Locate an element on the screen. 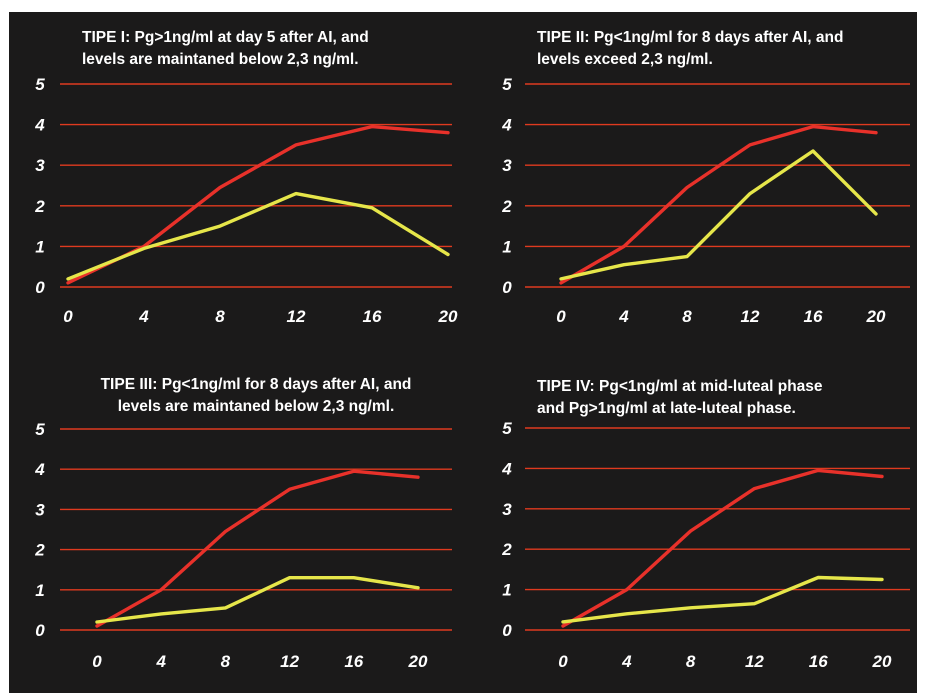 The width and height of the screenshot is (926, 696). chart-title-line: levels exceed 2,3 ng/ml. is located at coordinates (625, 59).